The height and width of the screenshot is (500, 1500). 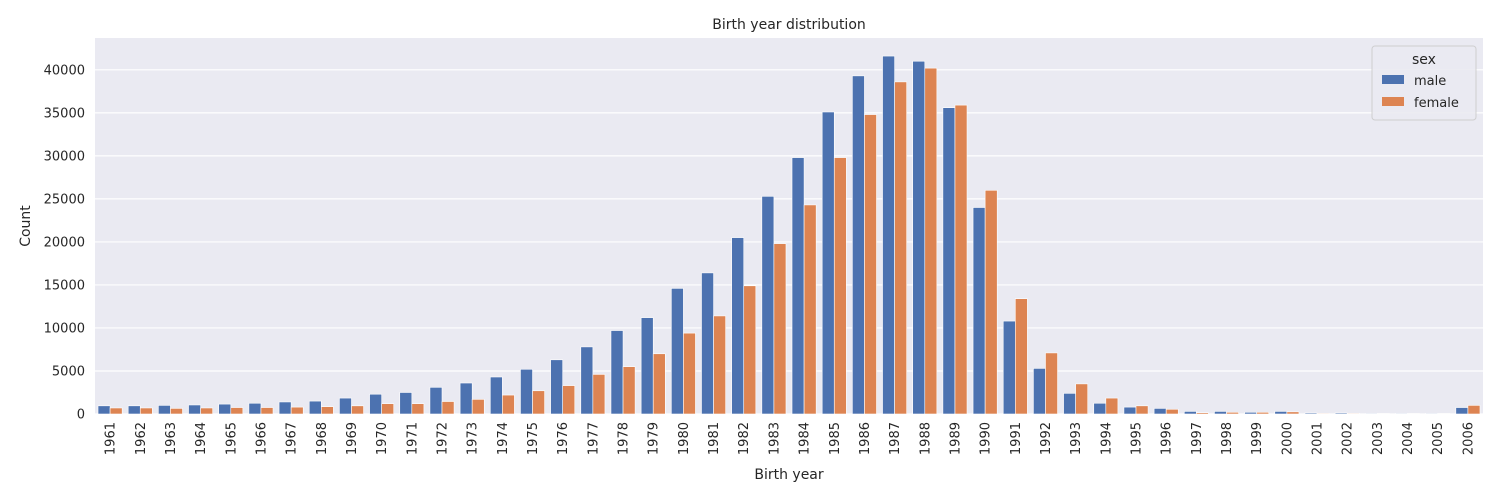 I want to click on x-tick-label: 1970, so click(x=382, y=438).